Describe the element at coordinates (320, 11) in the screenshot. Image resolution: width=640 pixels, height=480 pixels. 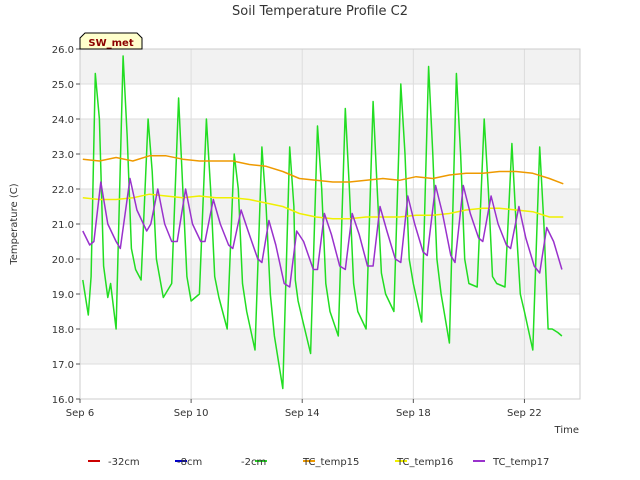
I see `chart-title: Soil Temperature Profile C2` at that location.